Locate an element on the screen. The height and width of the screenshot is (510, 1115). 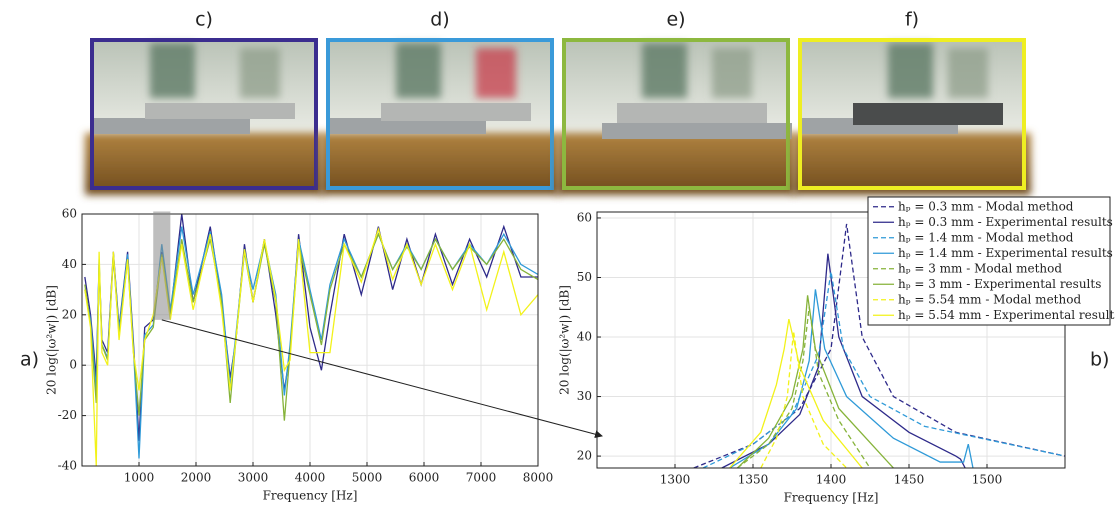
x-tick-label: 1000 is located at coordinates (139, 478).